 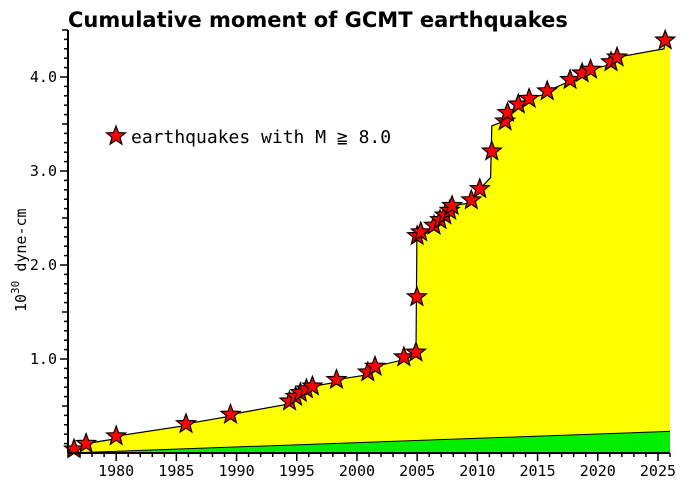 I want to click on y-tick-label: 4.0, so click(x=43, y=77).